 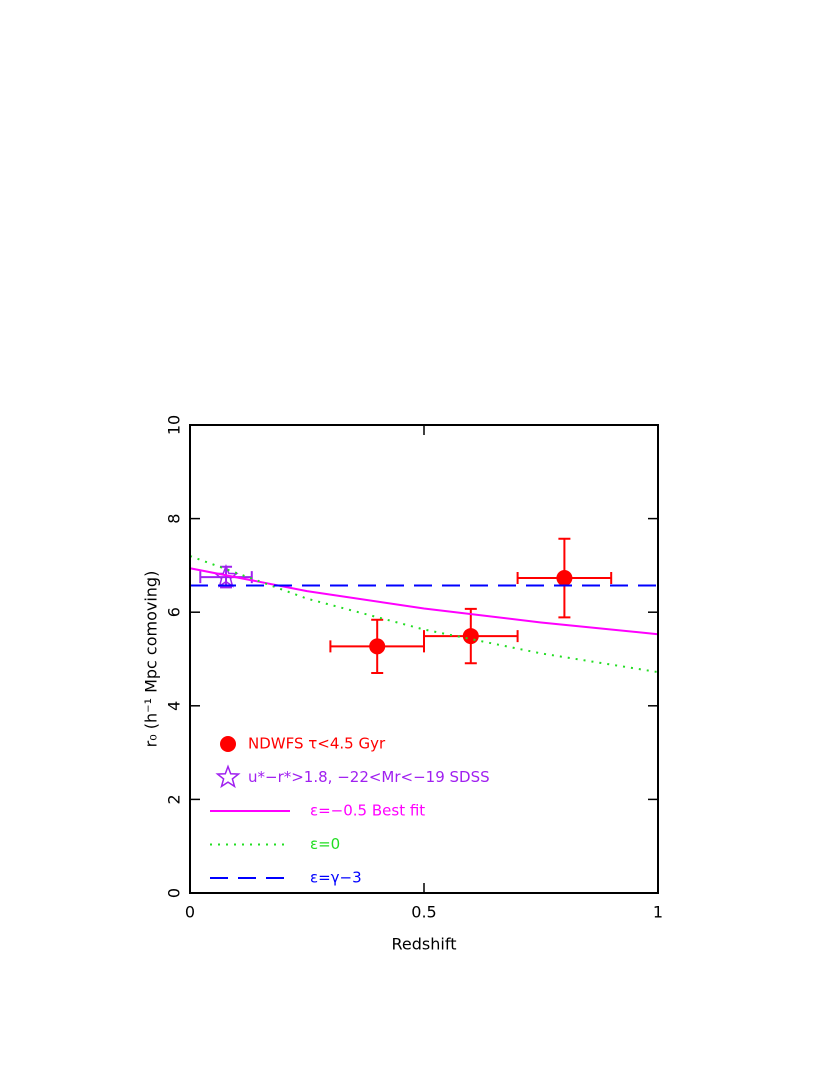 What do you see at coordinates (369, 777) in the screenshot?
I see `legend-label: u*−r*>1.8, −22<Mr<−19 SDSS` at bounding box center [369, 777].